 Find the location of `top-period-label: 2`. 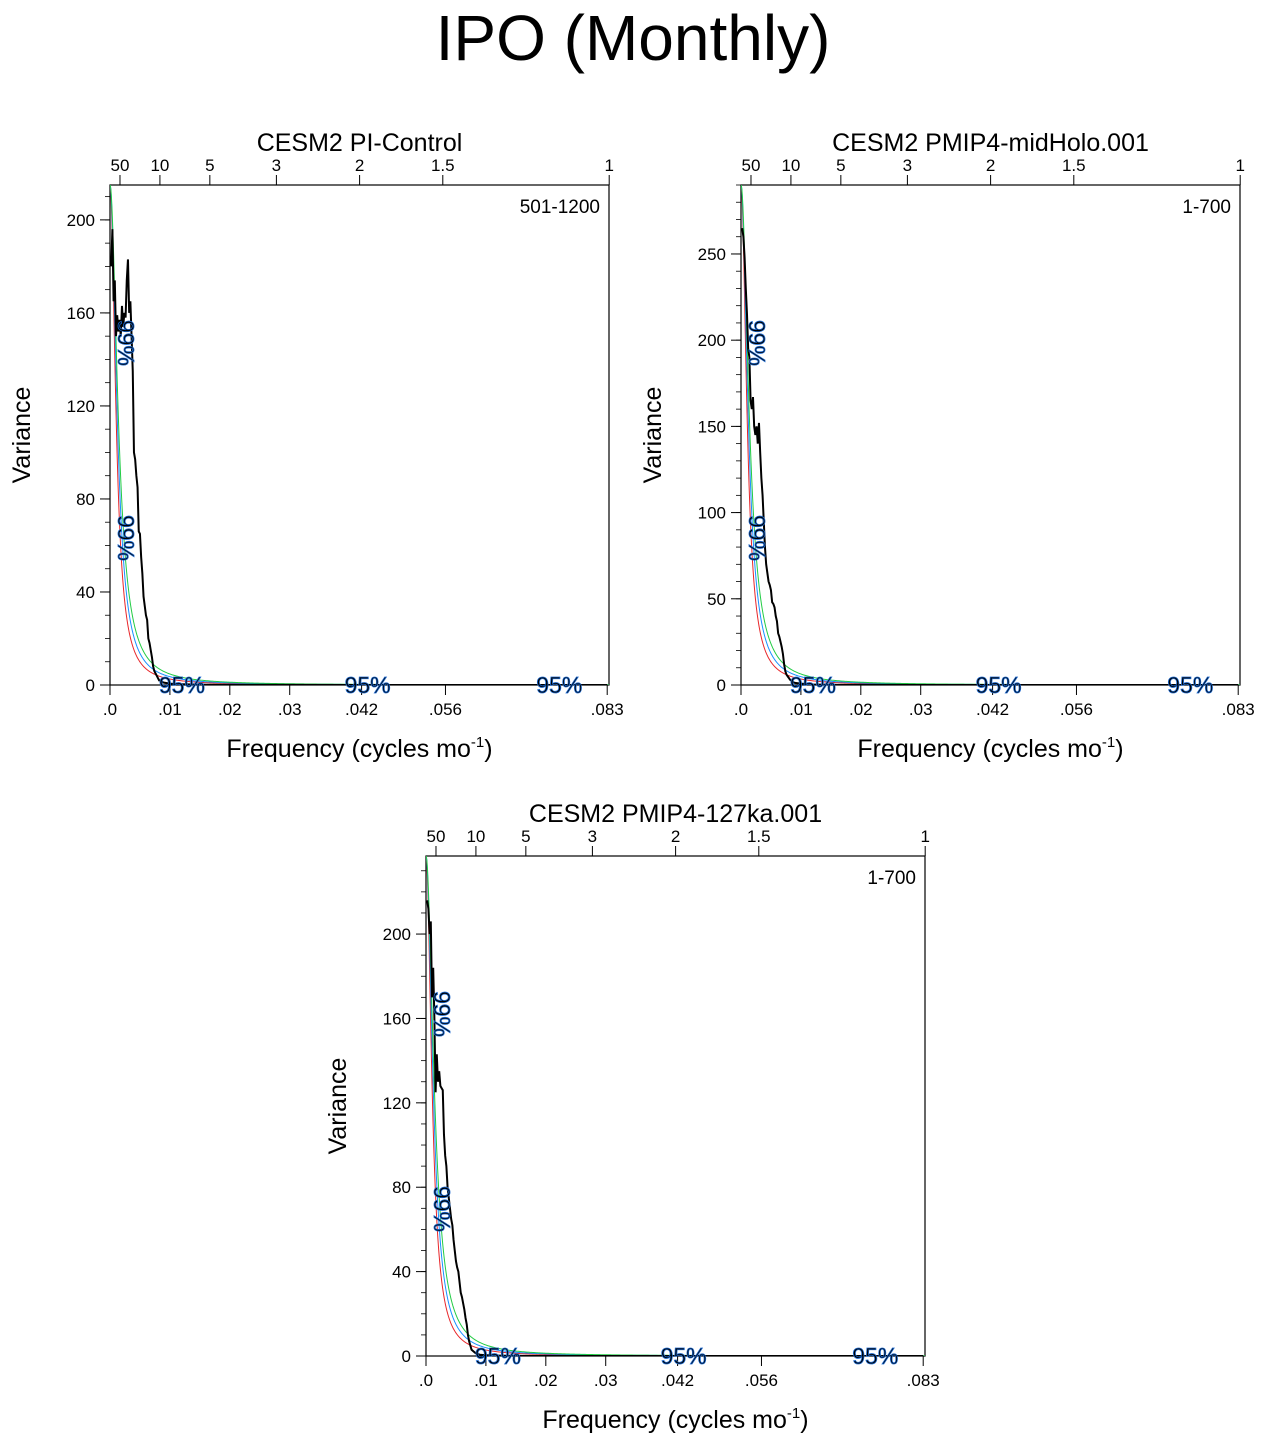

top-period-label: 2 is located at coordinates (359, 165).